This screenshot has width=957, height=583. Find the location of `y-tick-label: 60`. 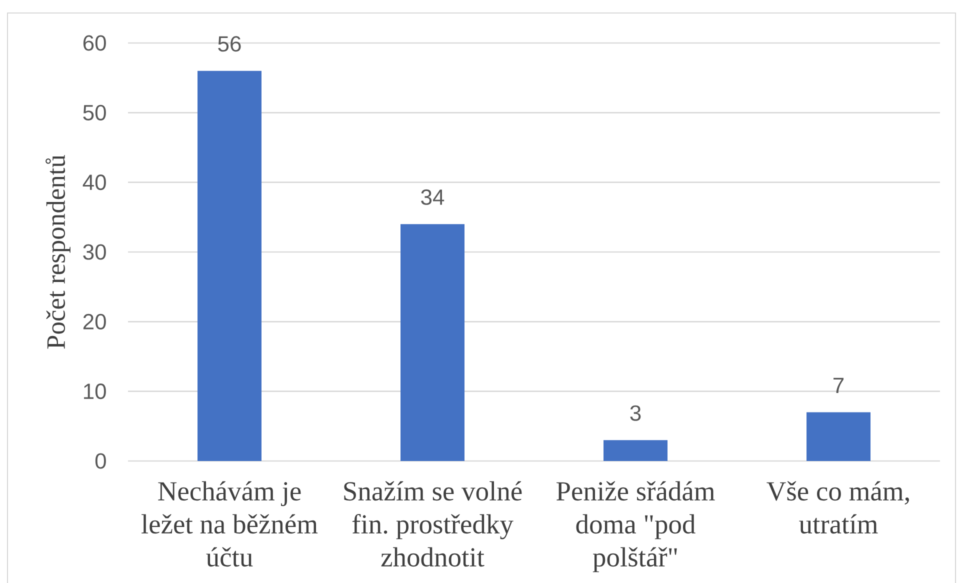

y-tick-label: 60 is located at coordinates (94, 43).